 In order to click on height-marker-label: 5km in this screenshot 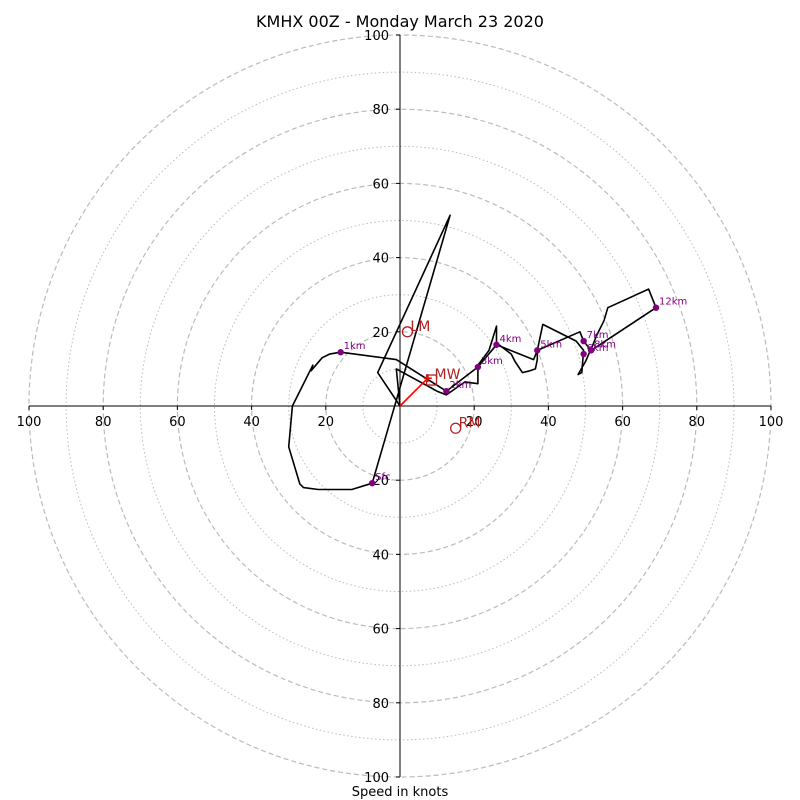, I will do `click(551, 344)`.